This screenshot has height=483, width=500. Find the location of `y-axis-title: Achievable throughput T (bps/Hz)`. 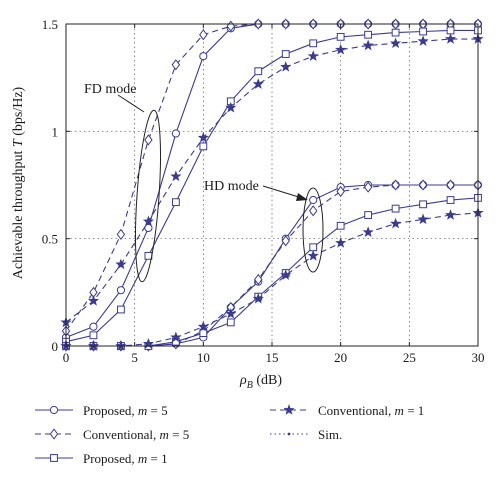

y-axis-title: Achievable throughput T (bps/Hz) is located at coordinates (18, 182).